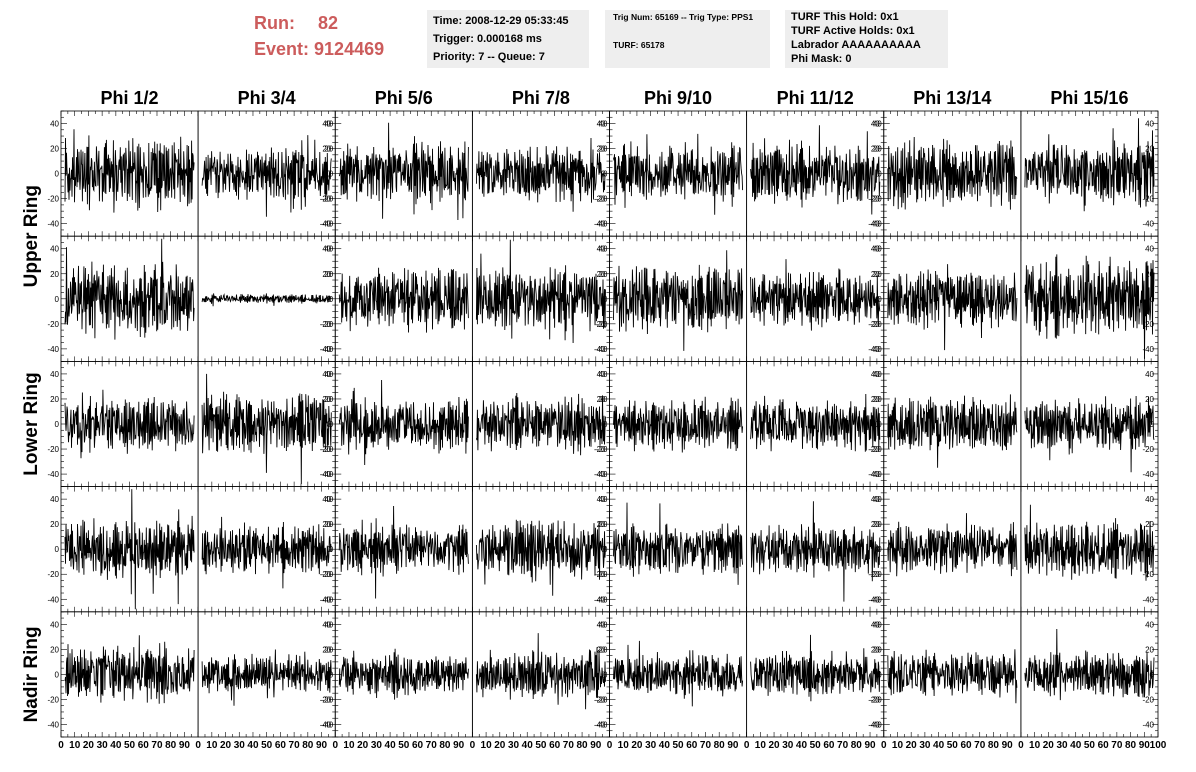 This screenshot has height=772, width=1196. What do you see at coordinates (952, 98) in the screenshot?
I see `column-title: Phi 13/14` at bounding box center [952, 98].